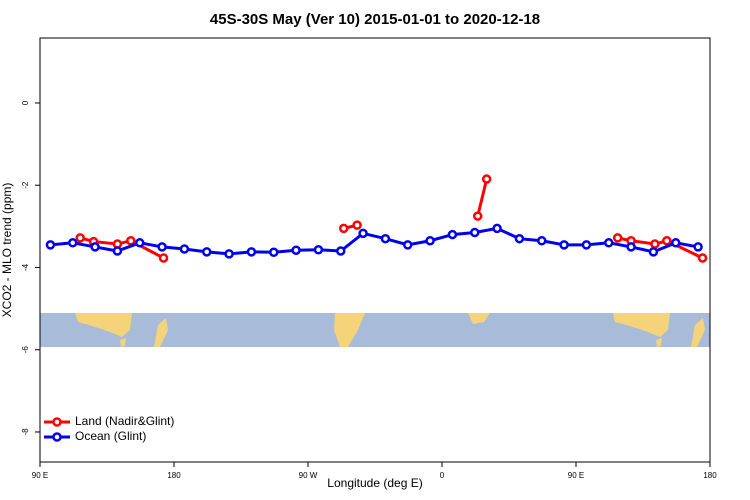  Describe the element at coordinates (25, 185) in the screenshot. I see `y-tick-label: -2` at that location.